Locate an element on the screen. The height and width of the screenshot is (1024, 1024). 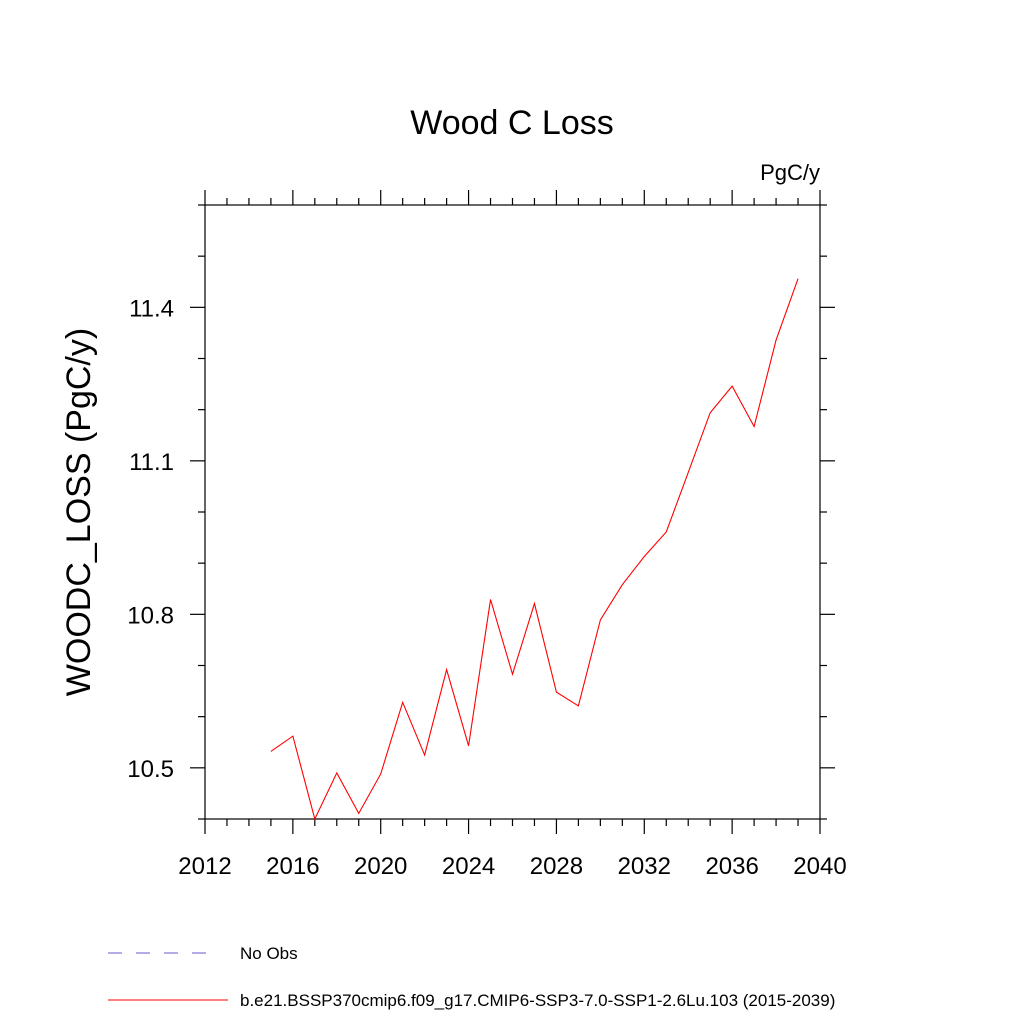
x-tick-label: 2032 is located at coordinates (644, 866).